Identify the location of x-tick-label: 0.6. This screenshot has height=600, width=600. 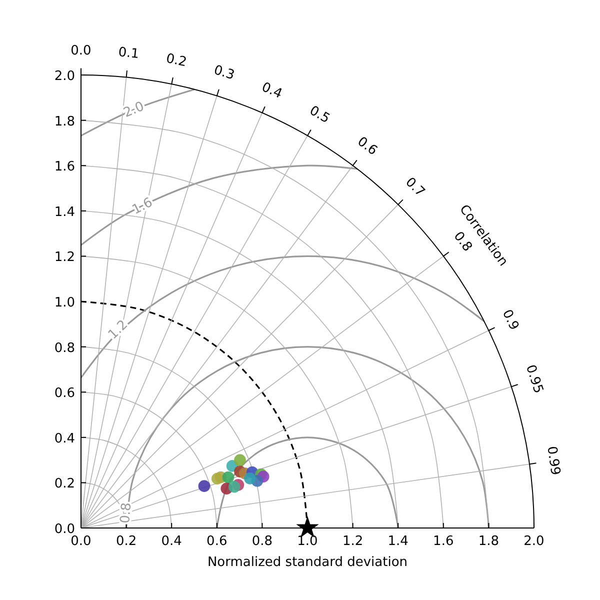
(217, 541).